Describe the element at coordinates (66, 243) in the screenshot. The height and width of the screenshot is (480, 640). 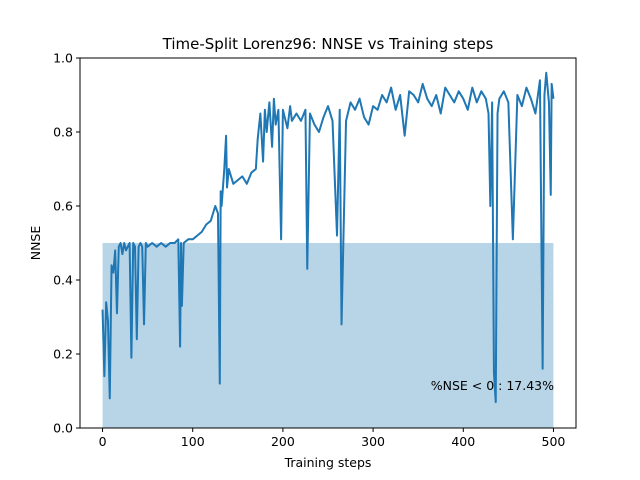
I see `y-axis: 0.0 0.2 0.4 0.6 0.8 1.0` at that location.